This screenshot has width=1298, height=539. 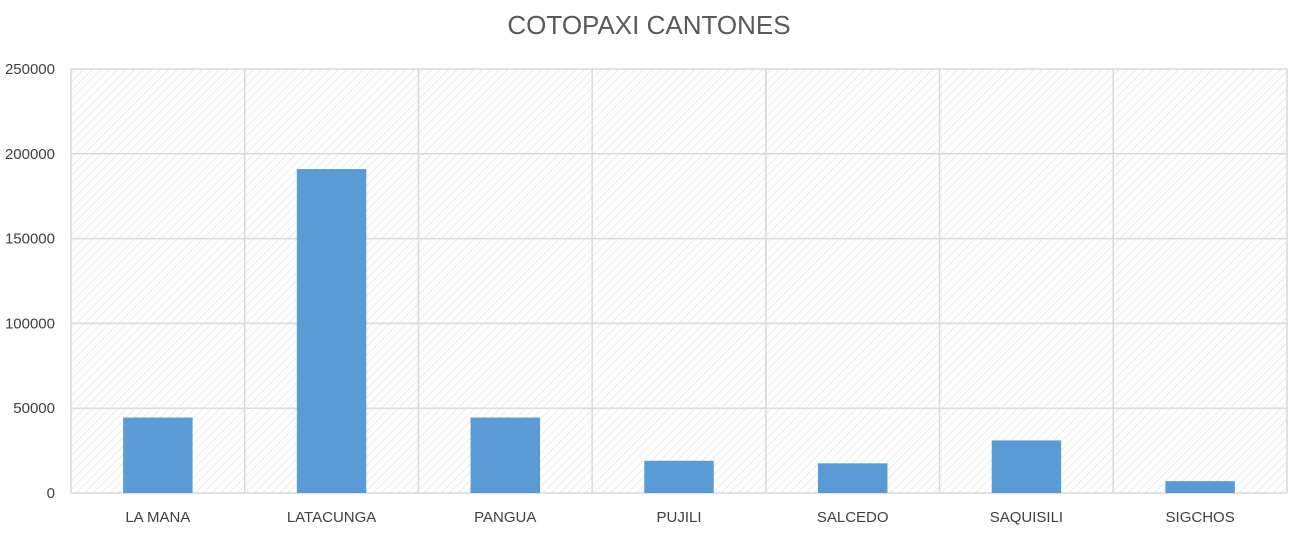 What do you see at coordinates (34, 408) in the screenshot?
I see `y-tick-label: 50000` at bounding box center [34, 408].